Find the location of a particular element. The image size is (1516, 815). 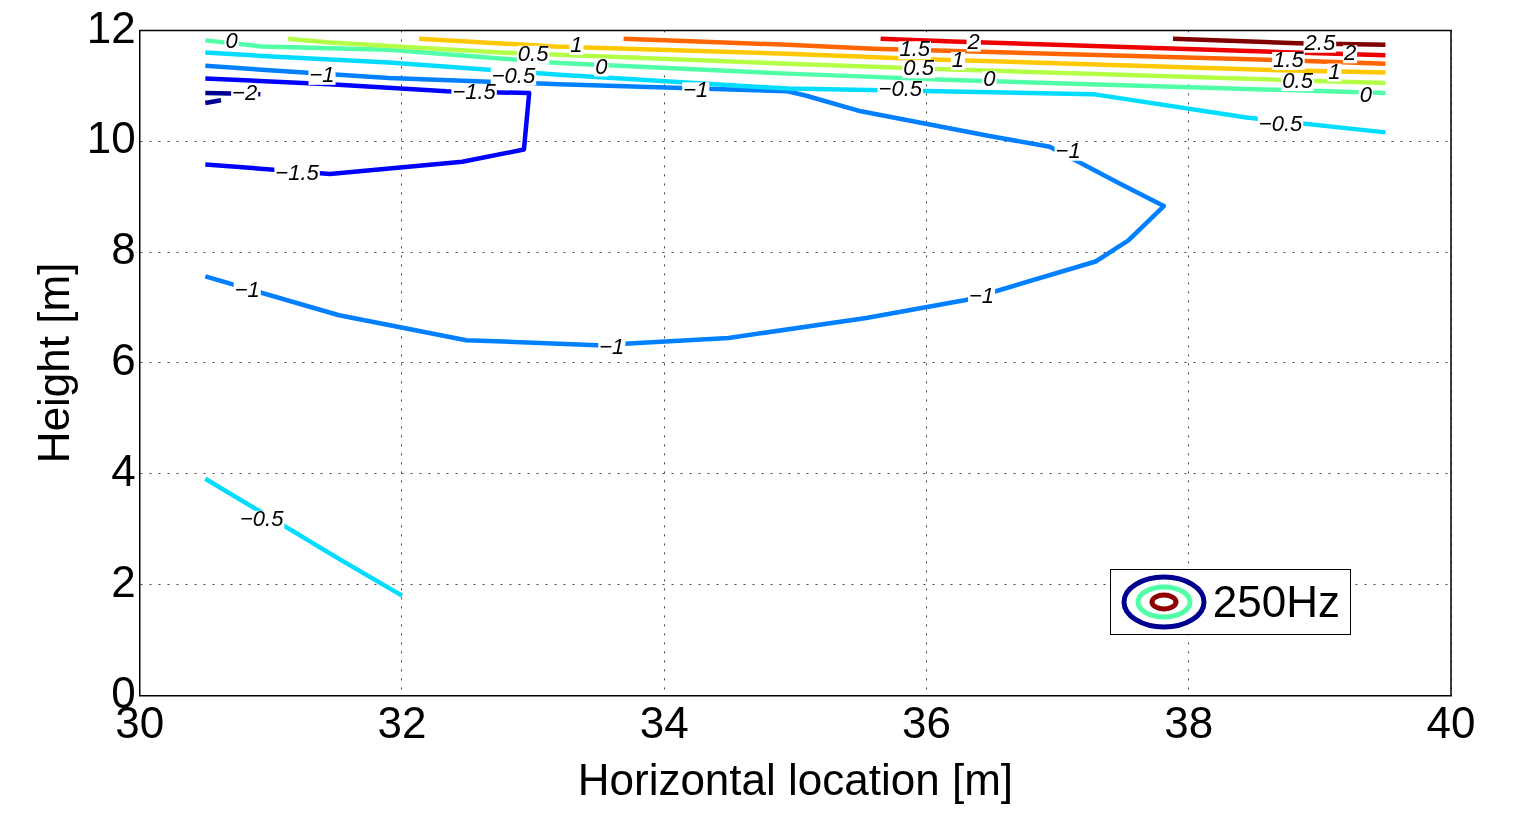

annotation: 2.5 is located at coordinates (1319, 42).